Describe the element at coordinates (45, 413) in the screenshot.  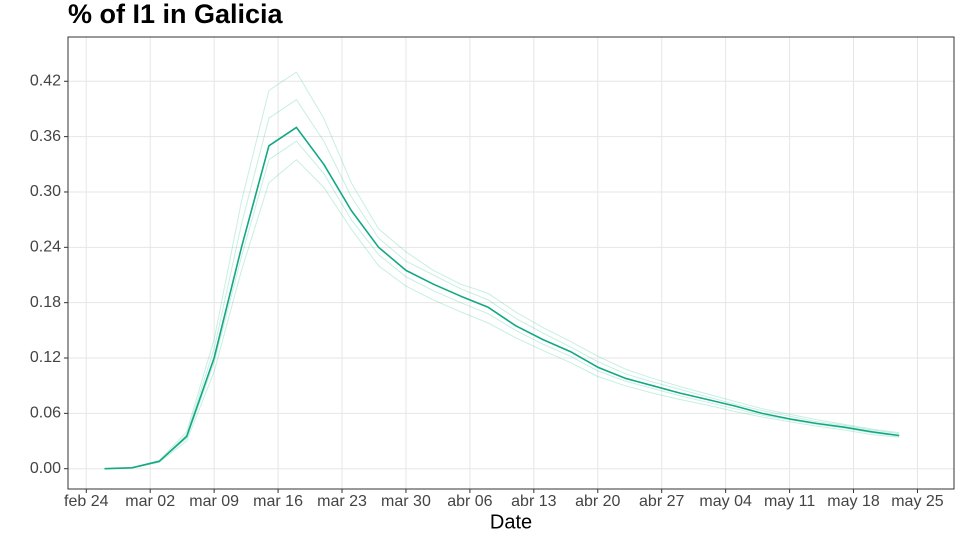
I see `y-tick-label: 0.06` at that location.